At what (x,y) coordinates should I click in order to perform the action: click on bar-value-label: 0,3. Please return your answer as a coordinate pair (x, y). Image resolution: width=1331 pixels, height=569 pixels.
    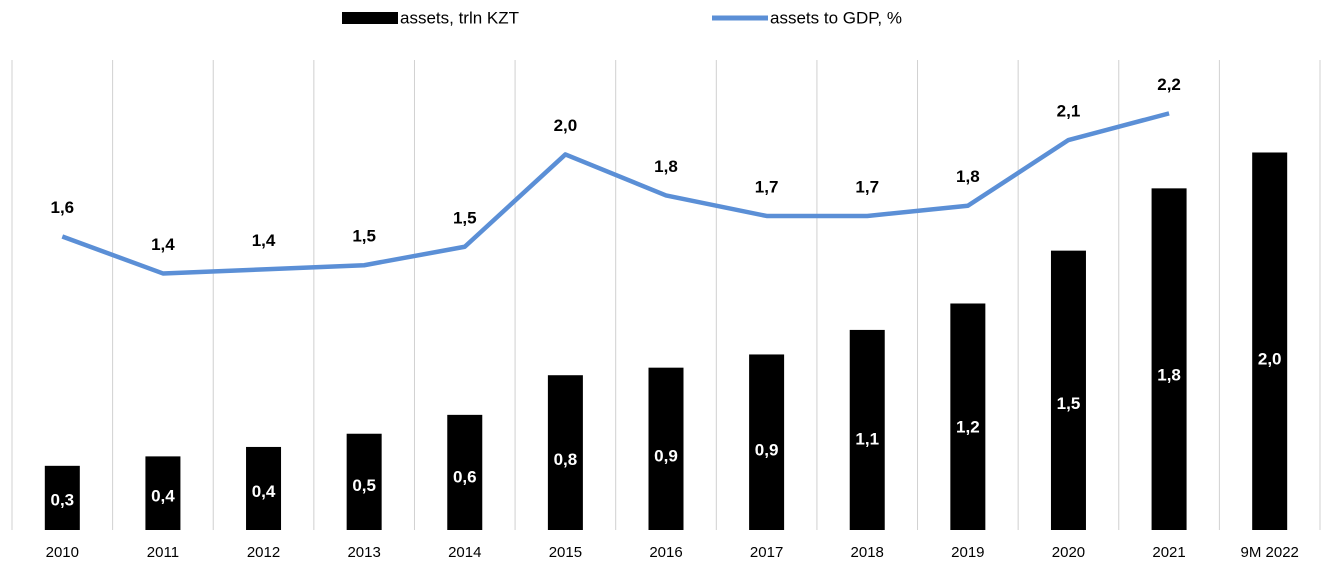
    Looking at the image, I should click on (62, 500).